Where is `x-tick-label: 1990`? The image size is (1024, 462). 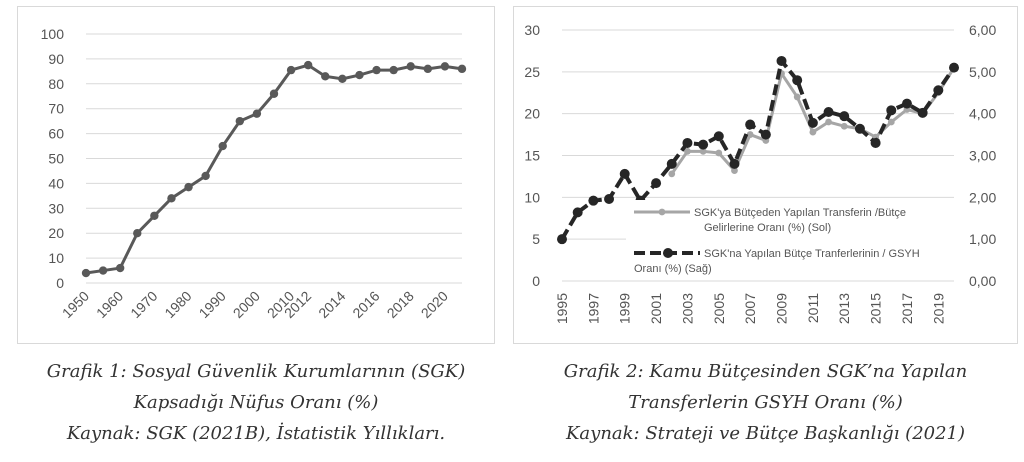 x-tick-label: 1990 is located at coordinates (212, 304).